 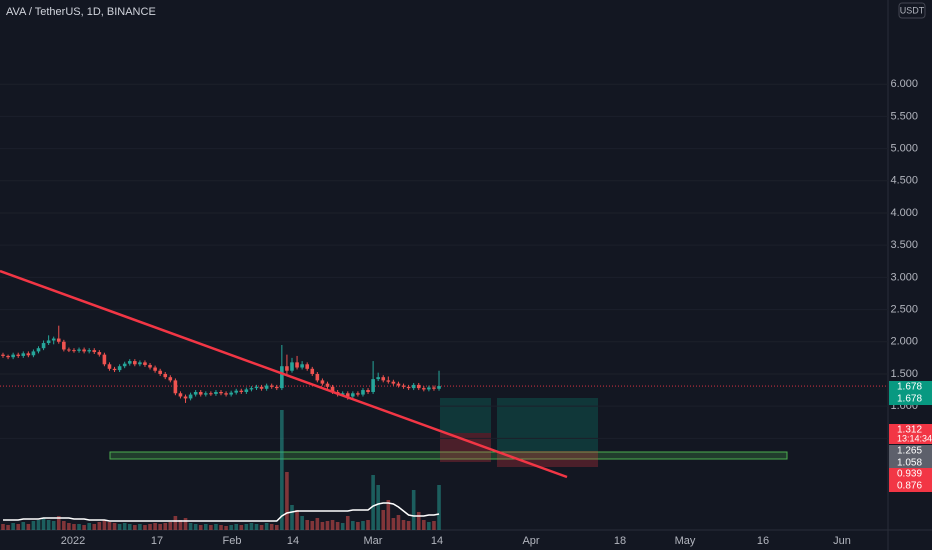 I want to click on x-tick-label: 14, so click(x=293, y=541).